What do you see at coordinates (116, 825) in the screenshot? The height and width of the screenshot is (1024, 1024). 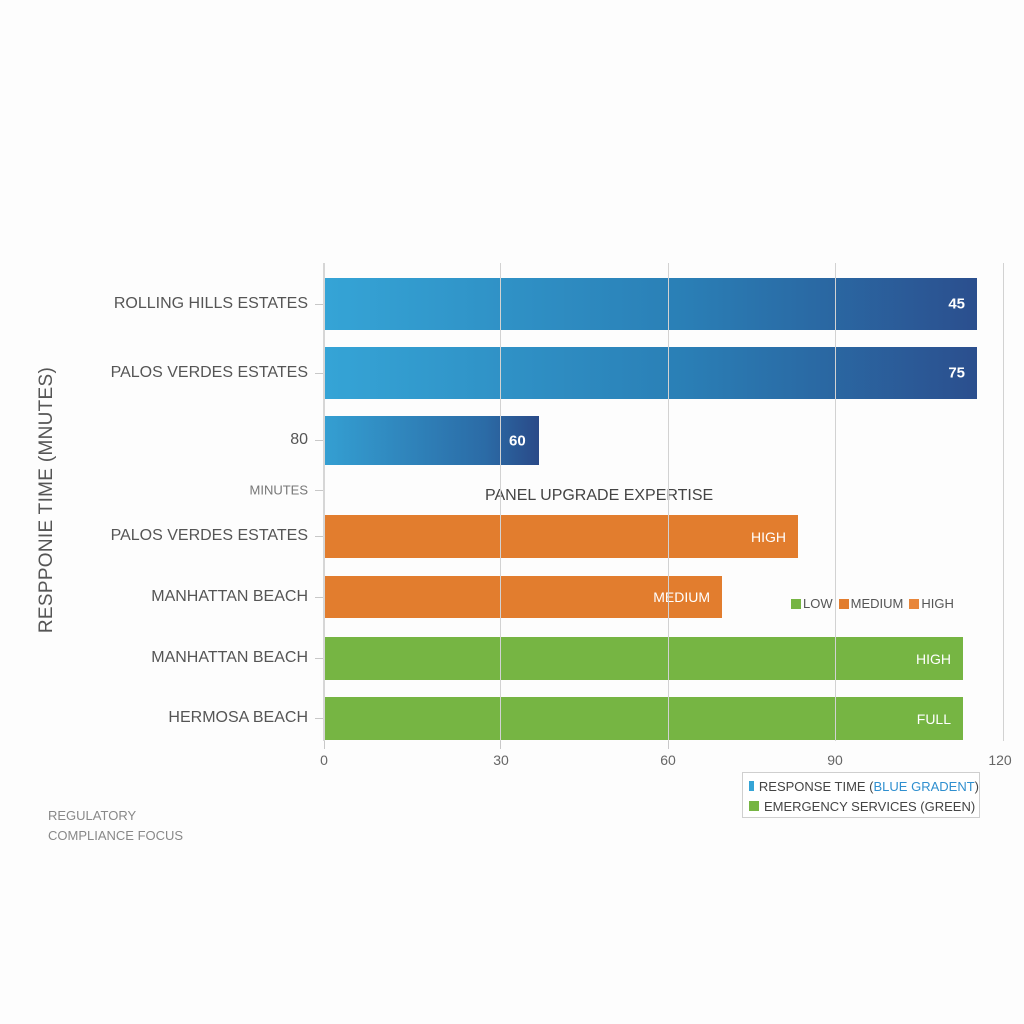 I see `regulatory-note: REGULATORY COMPLIANCE FOCUS` at bounding box center [116, 825].